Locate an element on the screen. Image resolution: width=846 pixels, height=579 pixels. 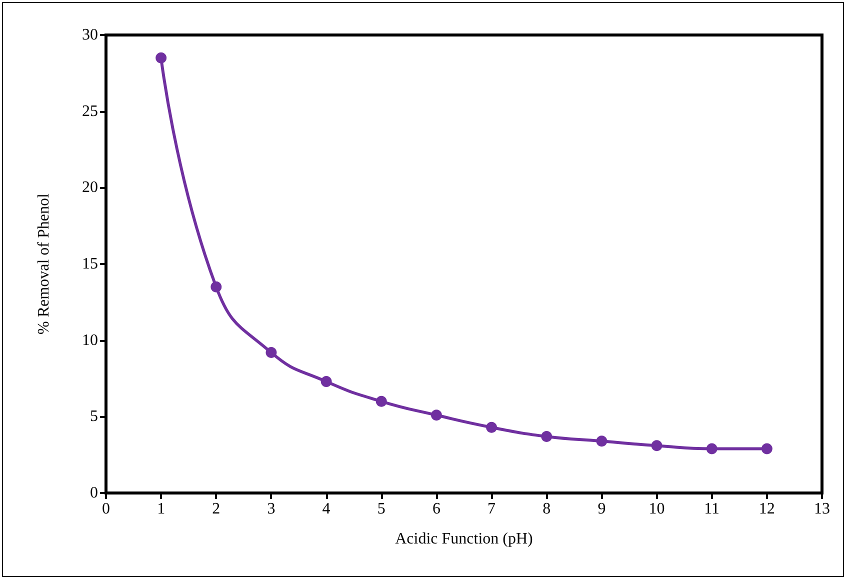
y-tick-label: 15 is located at coordinates (90, 264).